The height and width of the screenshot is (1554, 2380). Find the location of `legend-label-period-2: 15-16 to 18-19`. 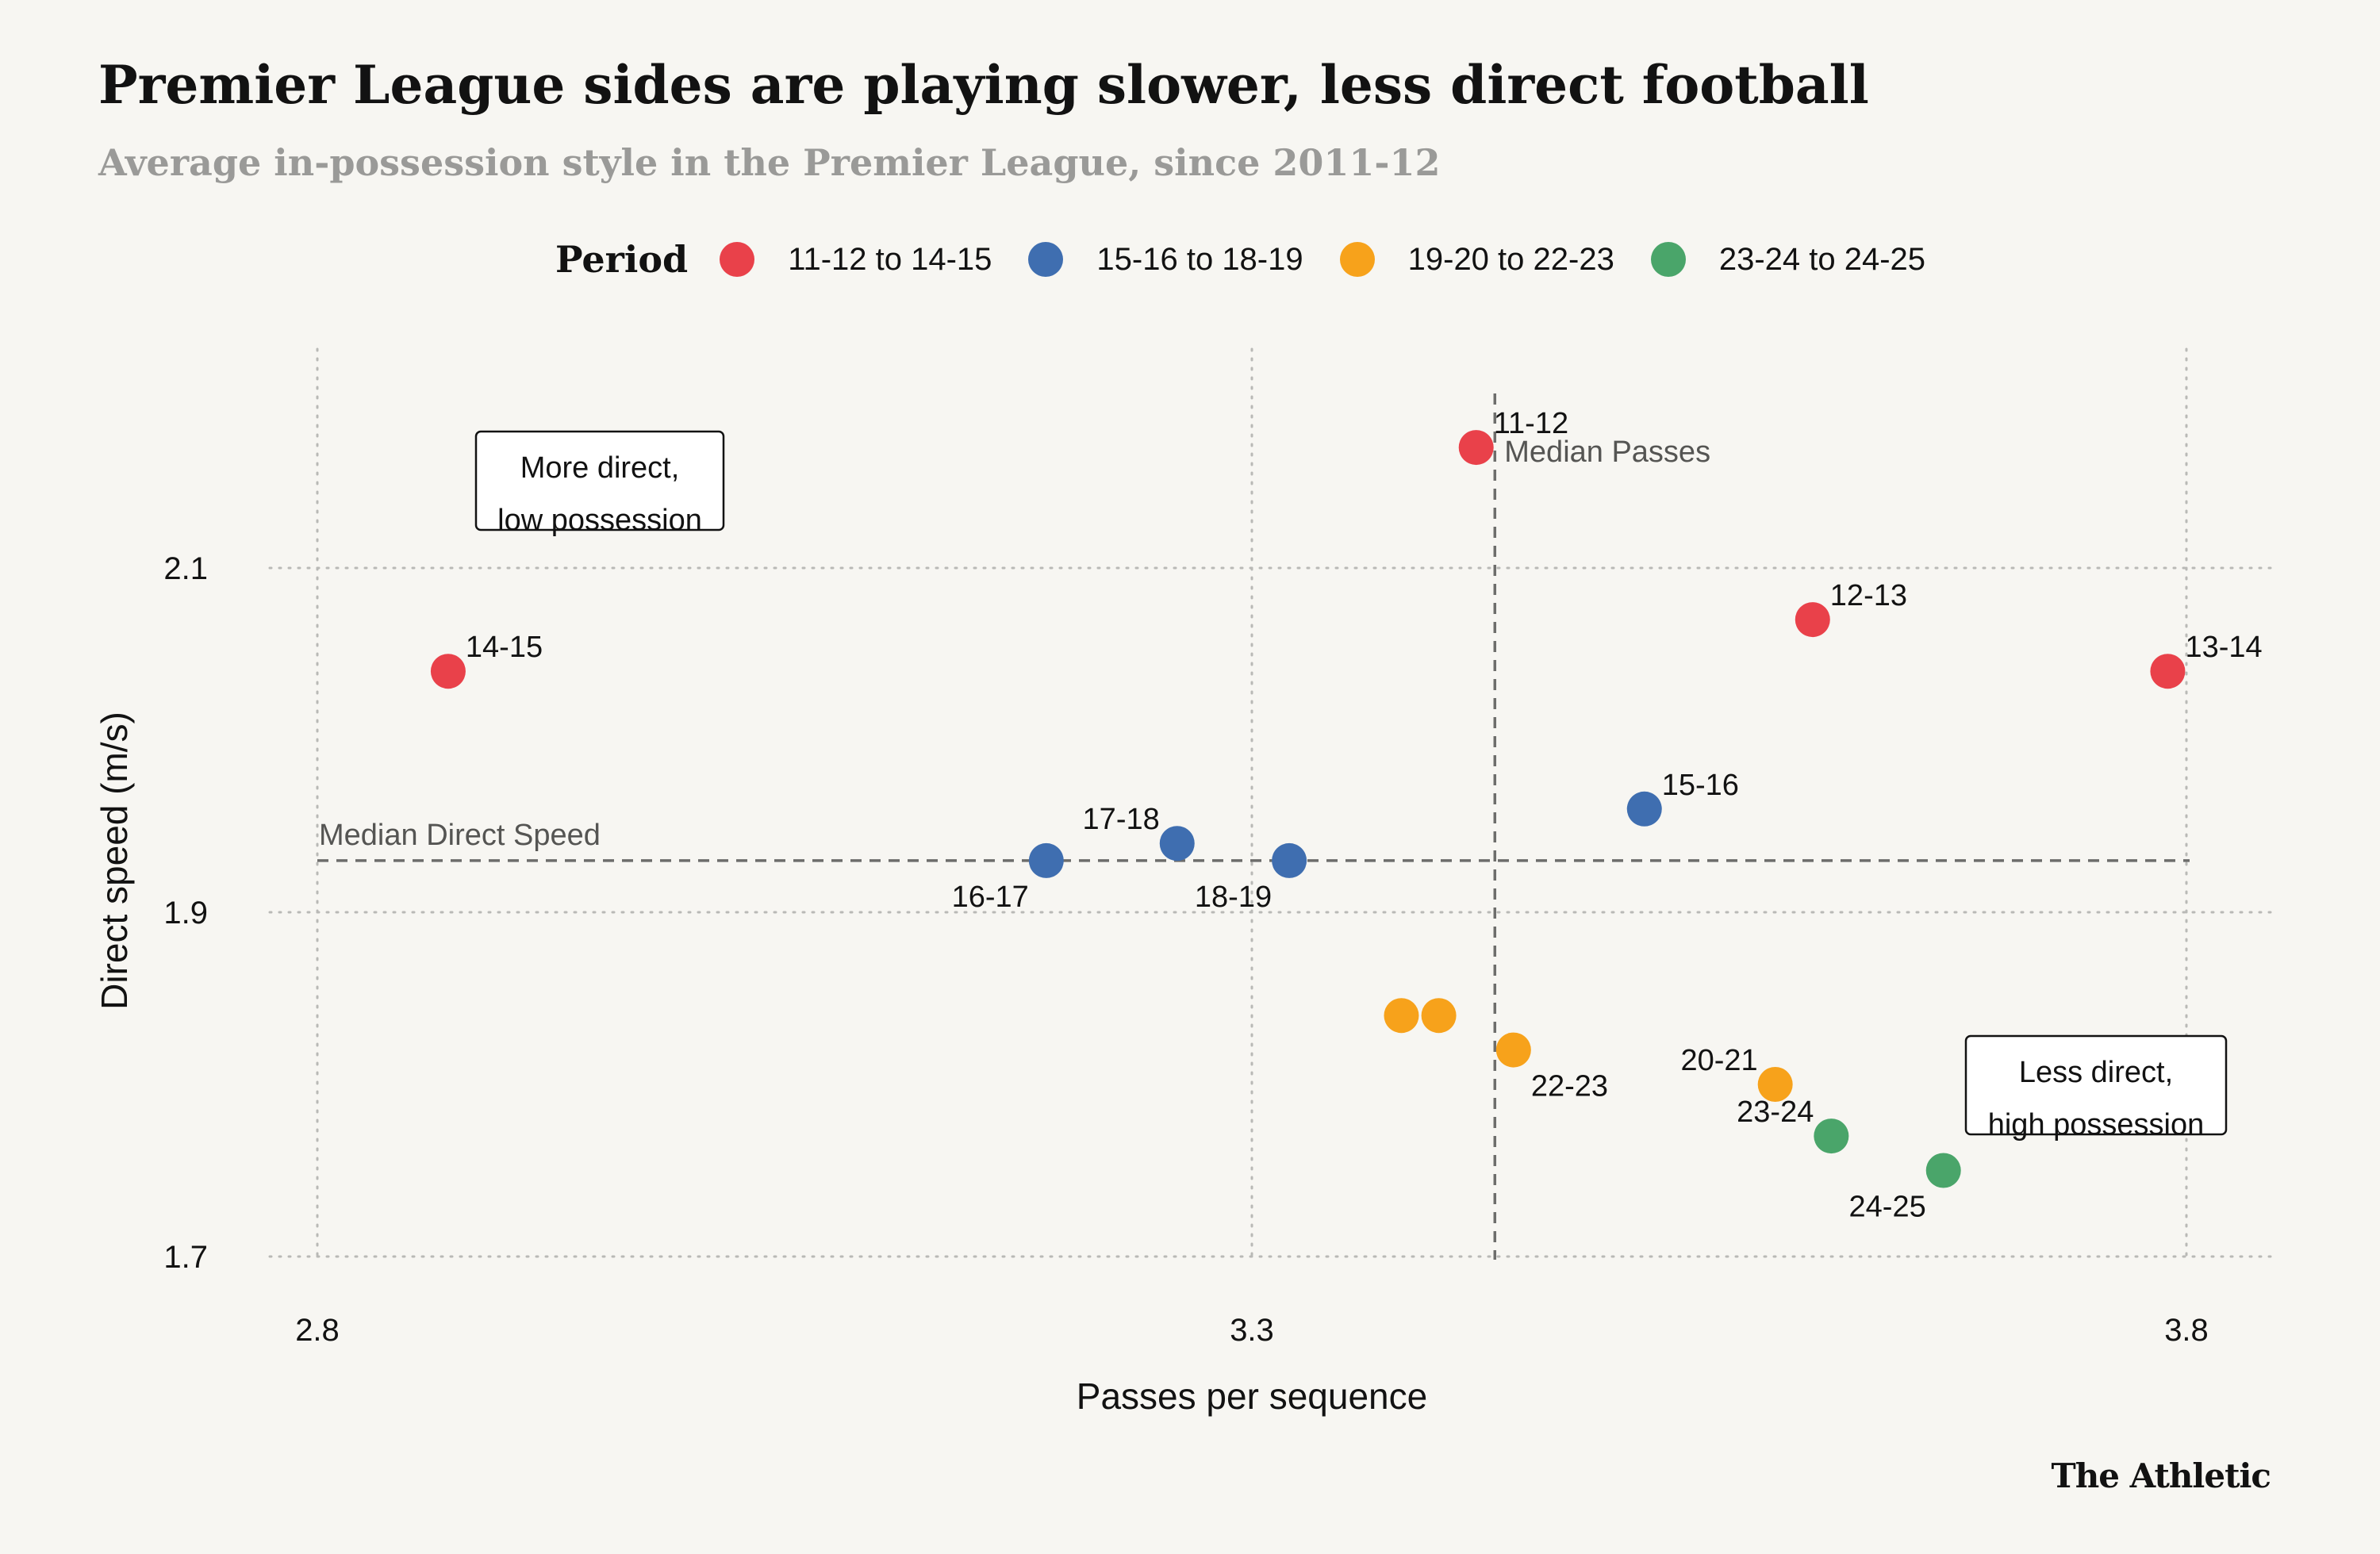

legend-label-period-2: 15-16 to 18-19 is located at coordinates (1199, 259).